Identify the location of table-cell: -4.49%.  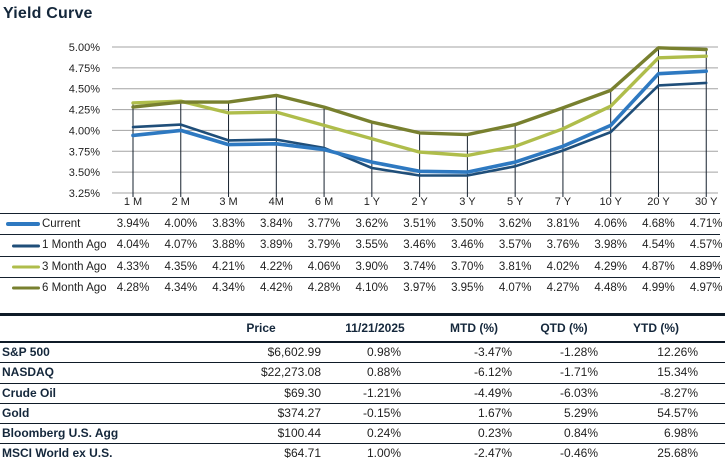
(492, 392).